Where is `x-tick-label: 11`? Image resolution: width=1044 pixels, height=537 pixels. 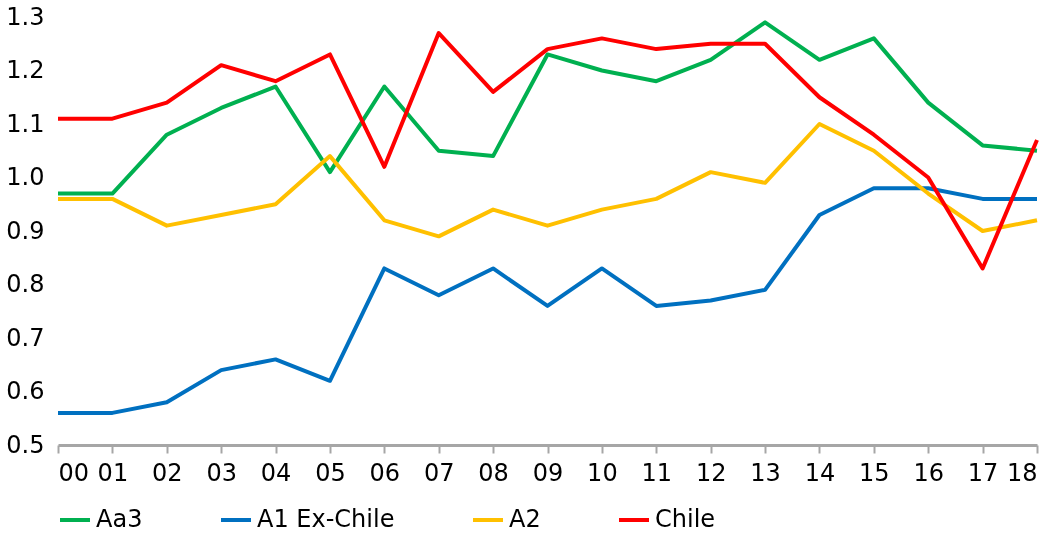 x-tick-label: 11 is located at coordinates (657, 472).